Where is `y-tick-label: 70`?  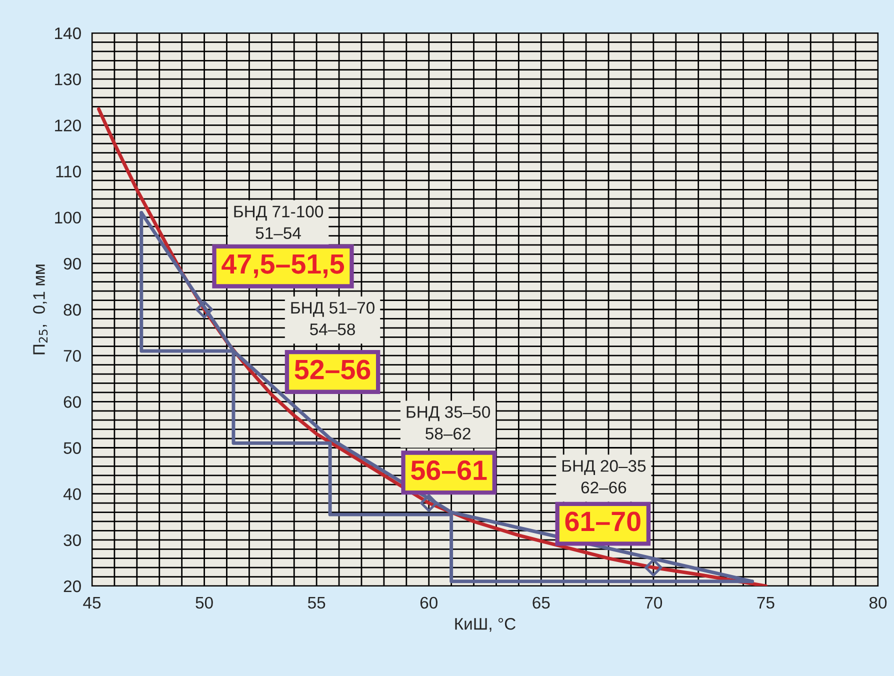 y-tick-label: 70 is located at coordinates (72, 356).